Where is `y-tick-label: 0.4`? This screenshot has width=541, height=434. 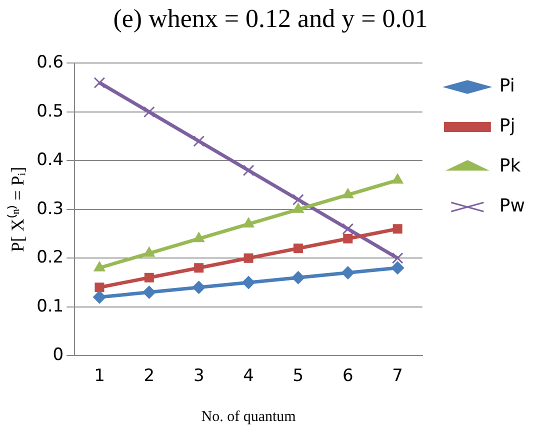 y-tick-label: 0.4 is located at coordinates (50, 160).